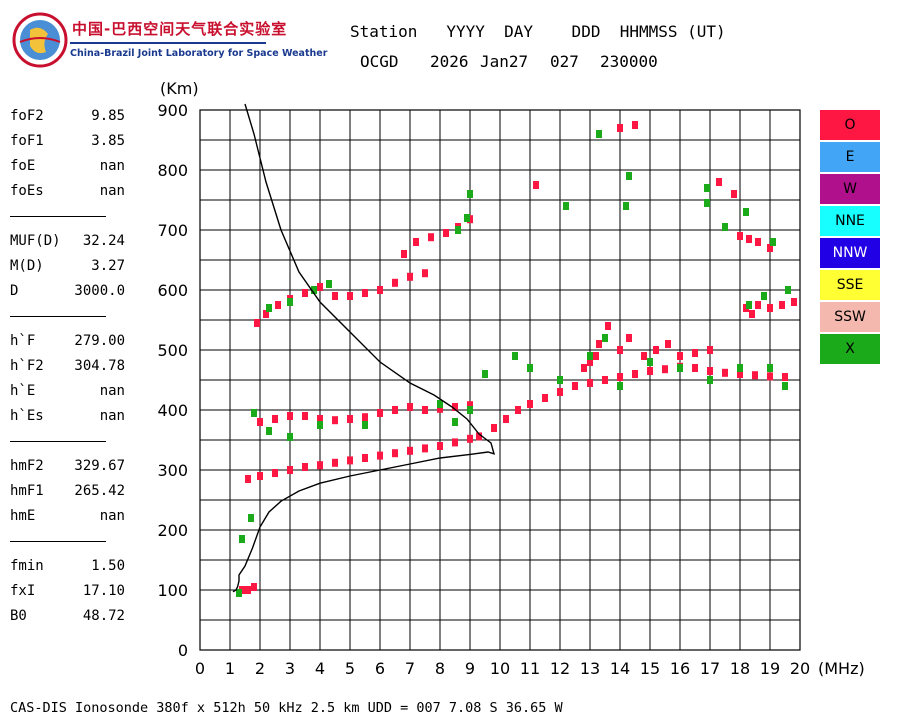 The width and height of the screenshot is (900, 720). Describe the element at coordinates (500, 668) in the screenshot. I see `x-tick-label: 10` at that location.